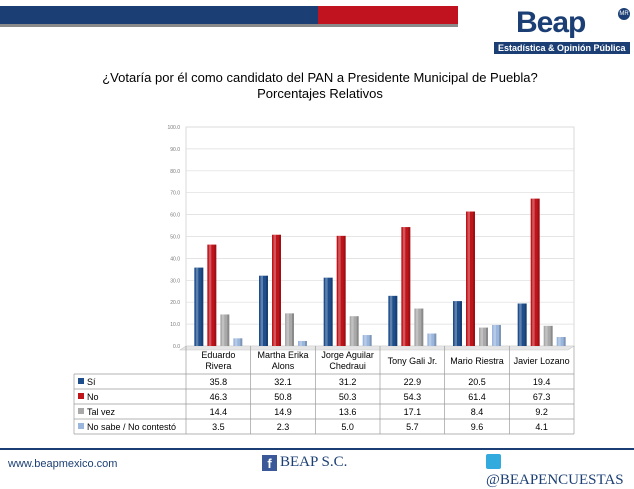 This screenshot has width=634, height=489. Describe the element at coordinates (348, 382) in the screenshot. I see `data-label: 31.2` at that location.